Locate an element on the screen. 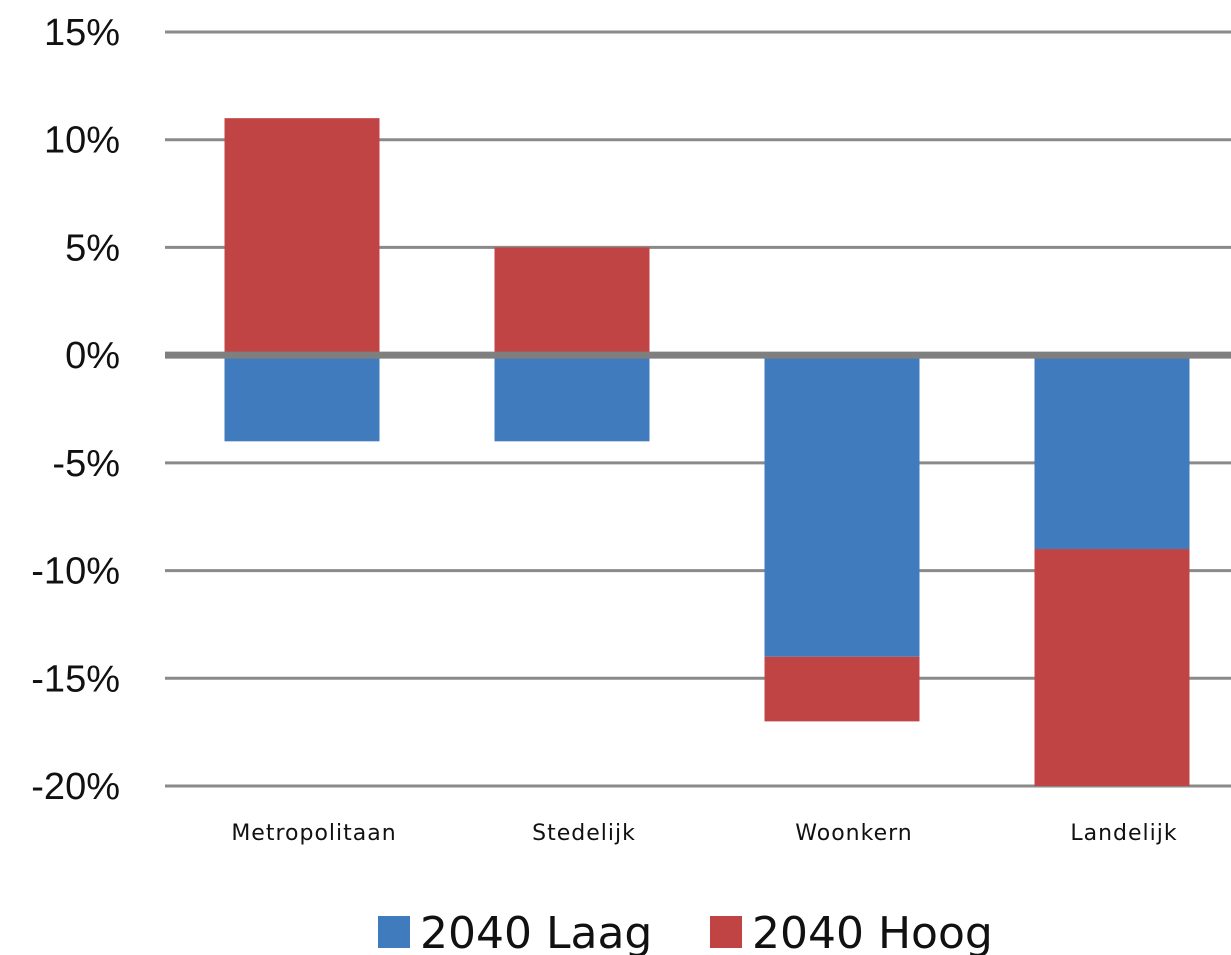 This screenshot has width=1231, height=955. legend-label-2040-laag: 2040 Laag is located at coordinates (536, 931).